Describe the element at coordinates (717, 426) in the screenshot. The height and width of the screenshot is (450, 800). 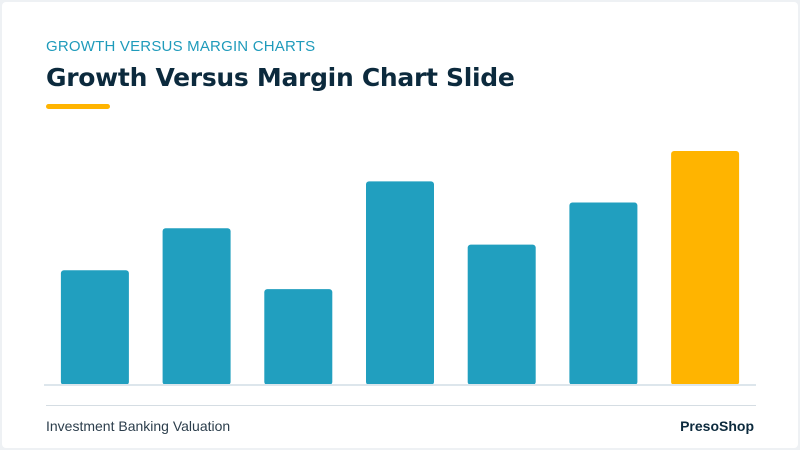
I see `footer-brand: PresoShop` at that location.